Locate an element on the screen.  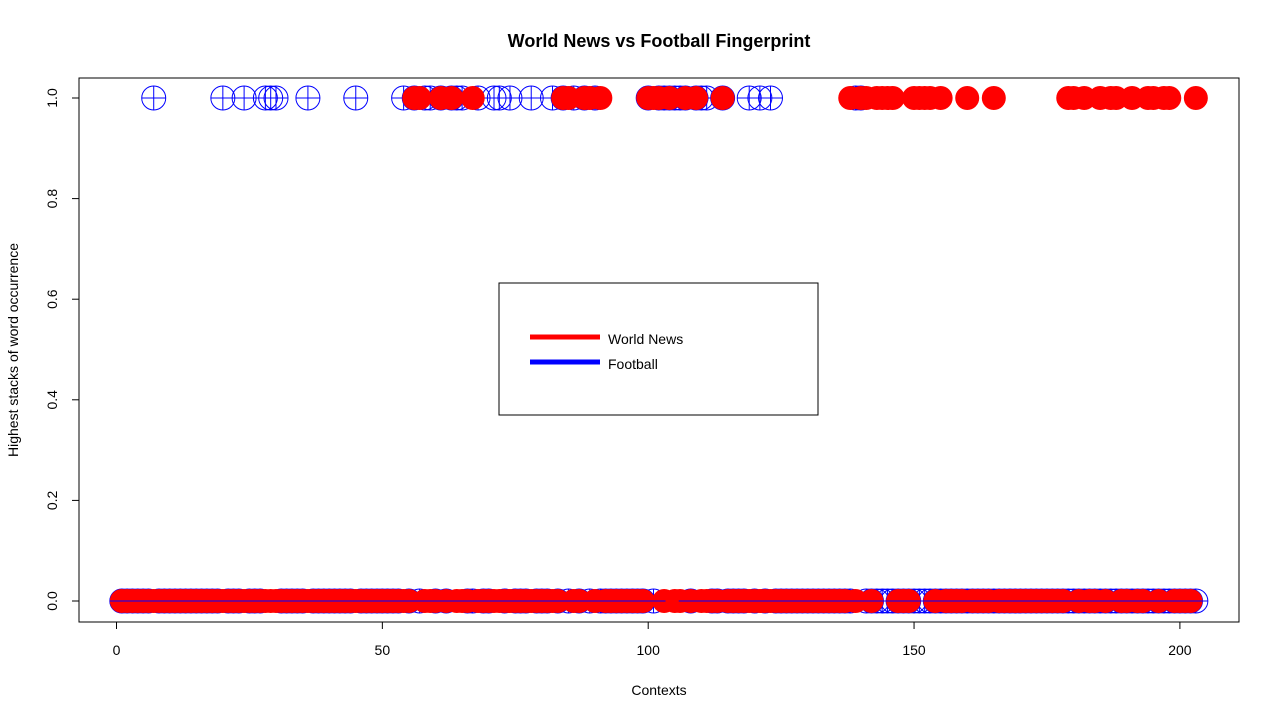
y-tick-label: 0.6 is located at coordinates (52, 299).